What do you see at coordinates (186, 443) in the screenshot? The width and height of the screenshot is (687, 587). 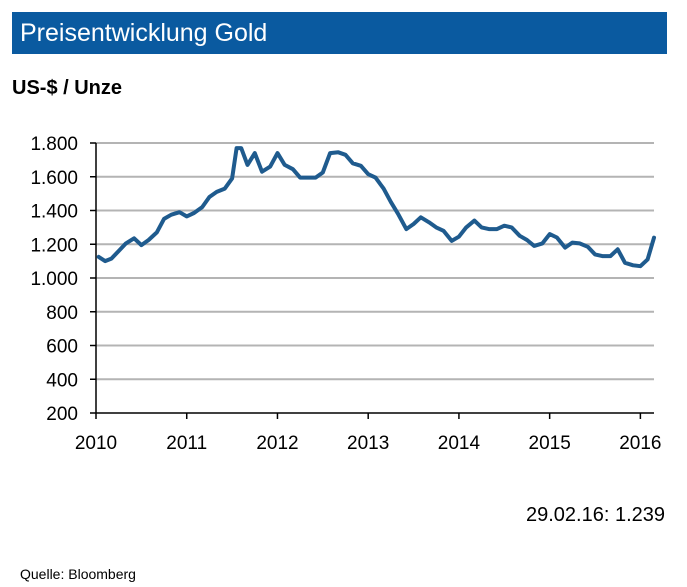 I see `x-tick-label: 2011` at bounding box center [186, 443].